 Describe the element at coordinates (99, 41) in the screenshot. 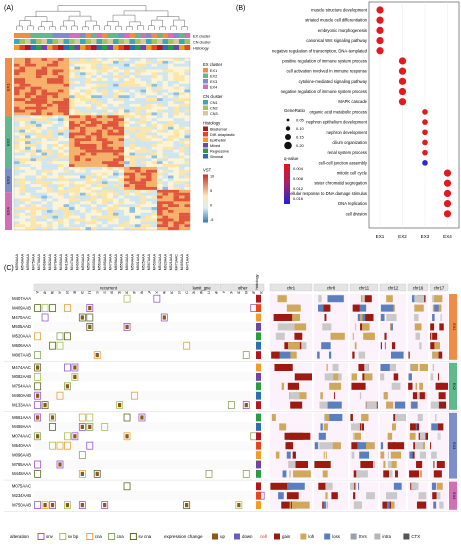

I see `cn-cluster-cell` at that location.